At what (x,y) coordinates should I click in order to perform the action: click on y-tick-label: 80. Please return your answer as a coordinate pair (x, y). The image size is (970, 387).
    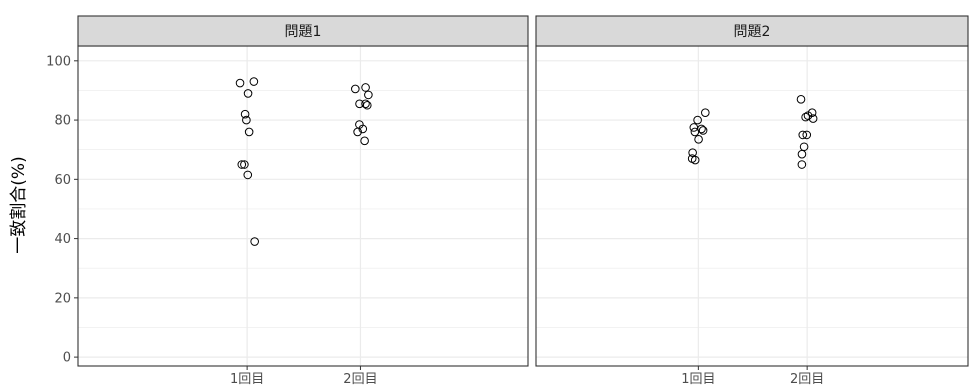
    Looking at the image, I should click on (62, 121).